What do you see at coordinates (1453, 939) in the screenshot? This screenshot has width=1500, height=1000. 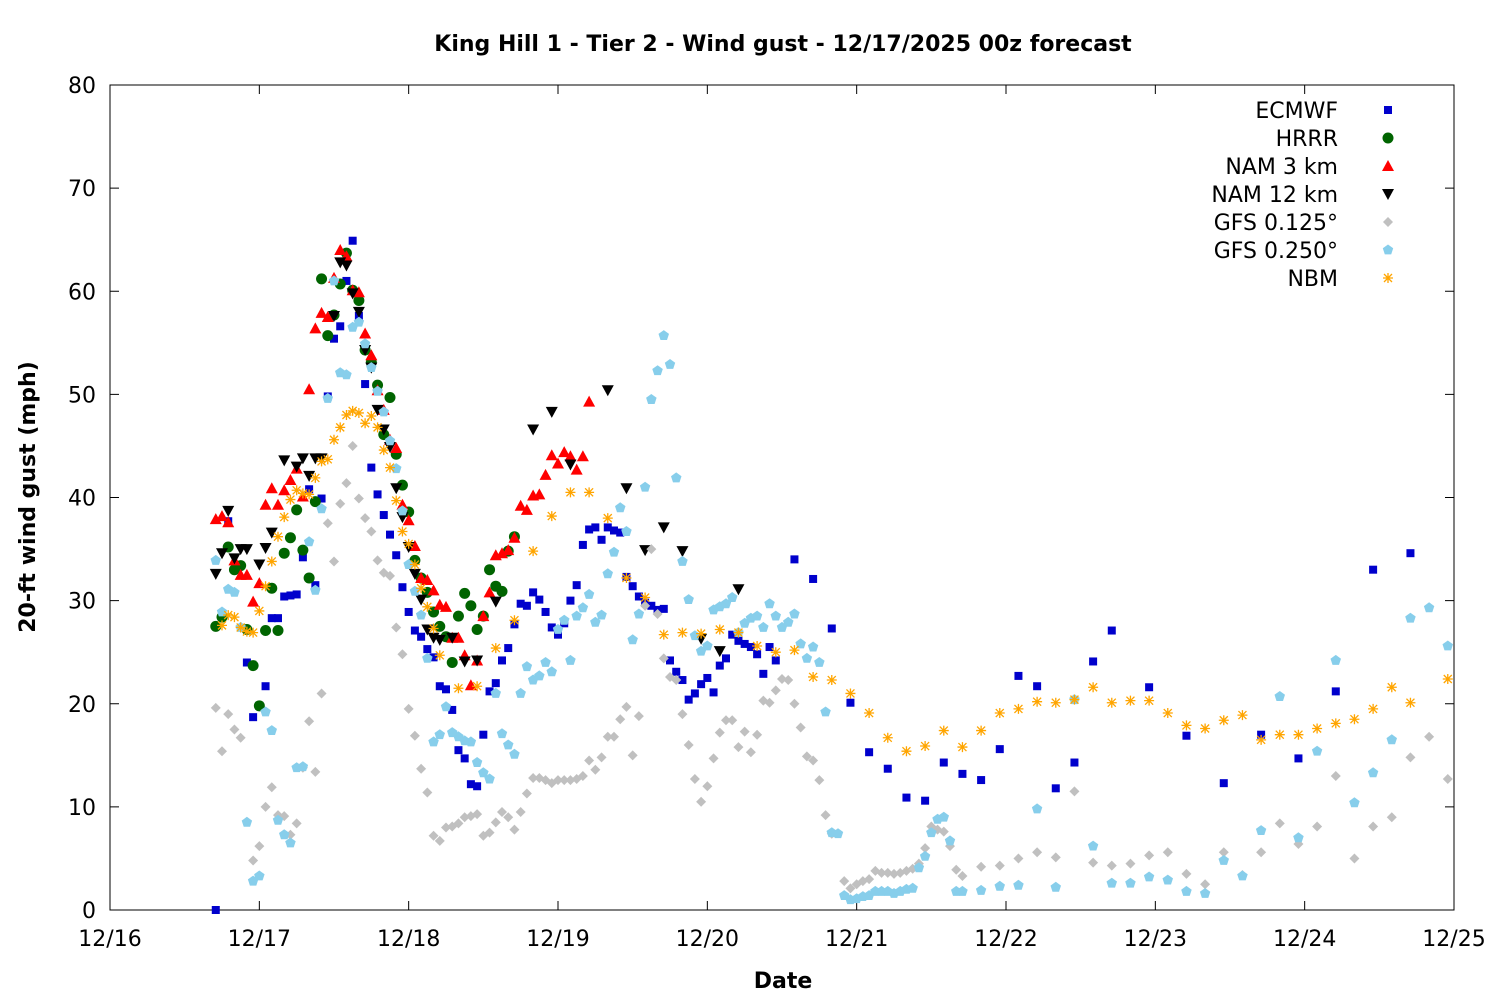 I see `x-tick-label: 12/25` at bounding box center [1453, 939].